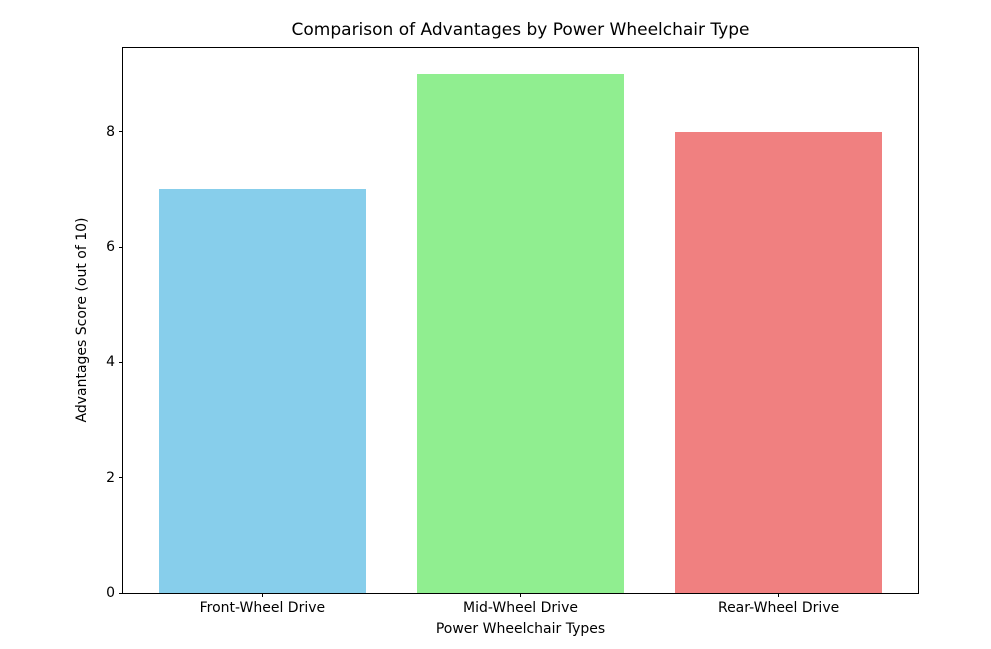 The height and width of the screenshot is (649, 991). I want to click on y-tick-label: 2, so click(110, 477).